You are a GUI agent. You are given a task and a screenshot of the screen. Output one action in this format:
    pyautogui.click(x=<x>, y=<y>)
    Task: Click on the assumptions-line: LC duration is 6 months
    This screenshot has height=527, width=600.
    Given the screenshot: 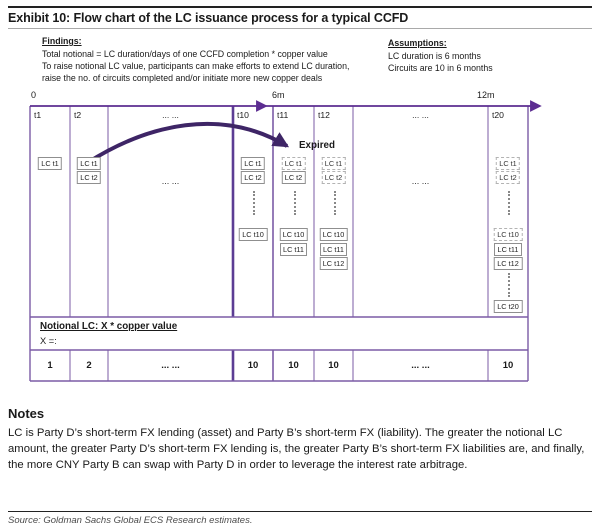 What is the action you would take?
    pyautogui.click(x=434, y=56)
    